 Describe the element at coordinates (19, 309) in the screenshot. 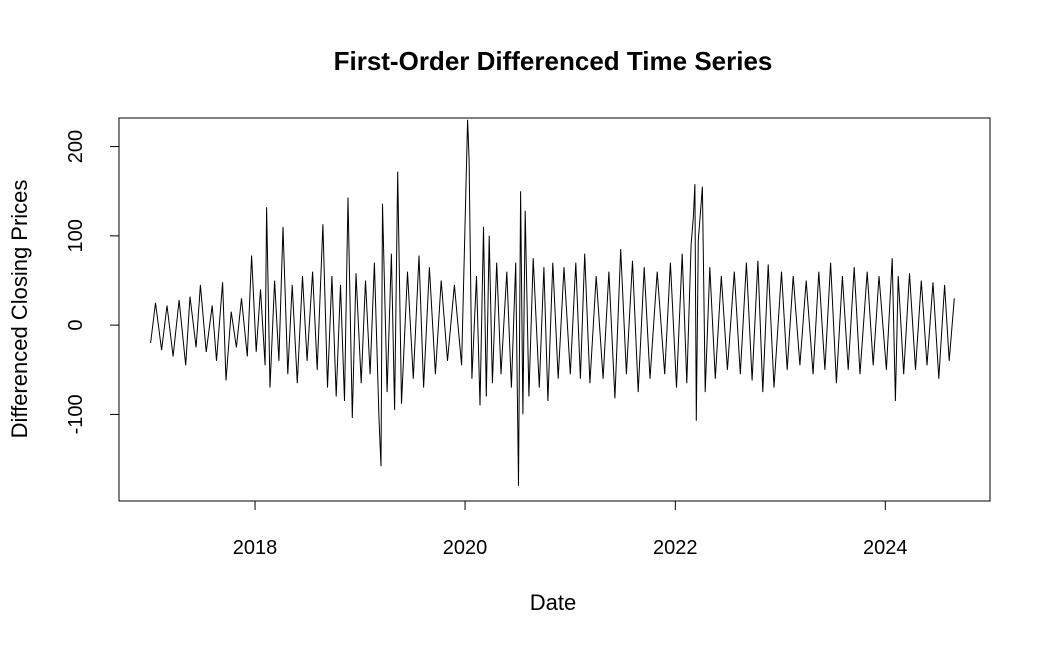

I see `y-axis-label: Differenced Closing Prices` at that location.